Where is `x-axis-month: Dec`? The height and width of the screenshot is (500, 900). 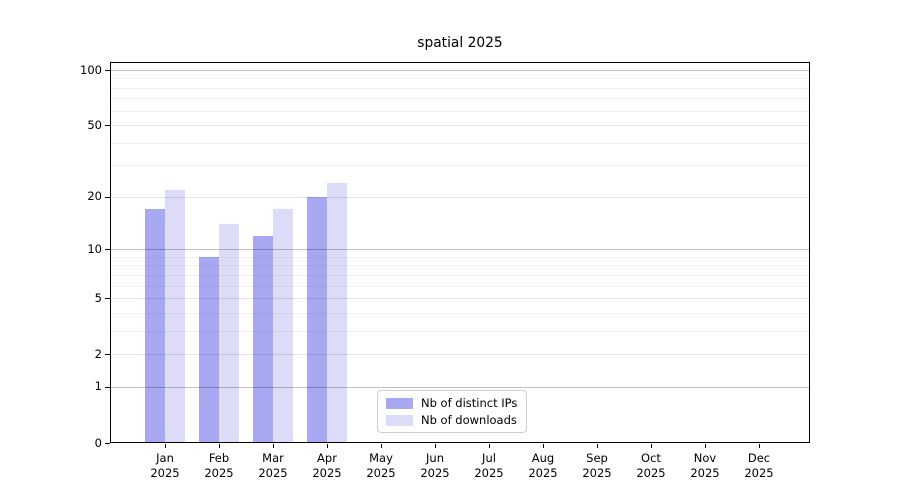
x-axis-month: Dec is located at coordinates (759, 458).